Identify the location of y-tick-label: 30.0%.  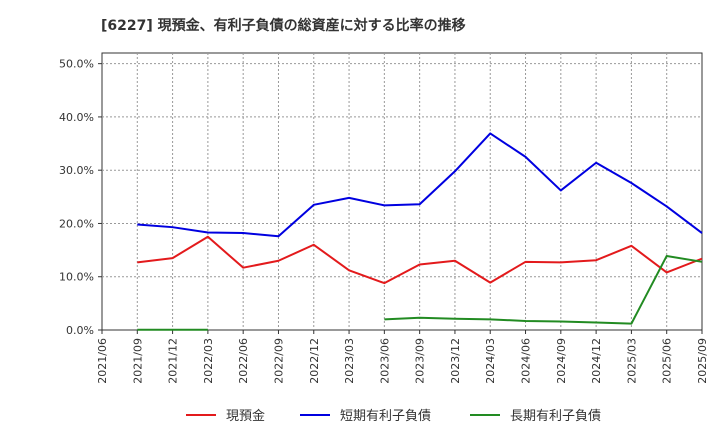
(76, 170).